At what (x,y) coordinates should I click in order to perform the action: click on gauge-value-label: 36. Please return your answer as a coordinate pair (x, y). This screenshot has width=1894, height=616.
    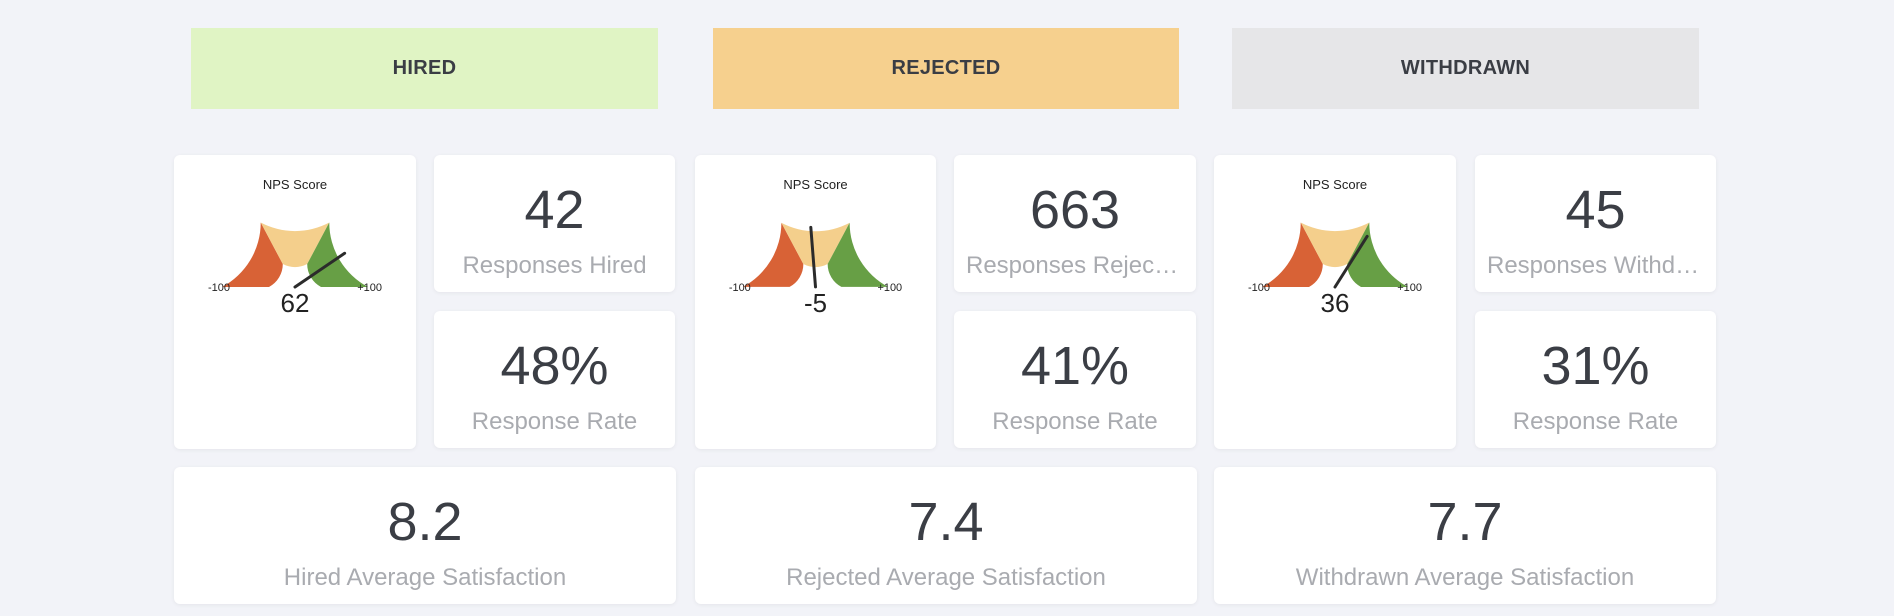
    Looking at the image, I should click on (1335, 303).